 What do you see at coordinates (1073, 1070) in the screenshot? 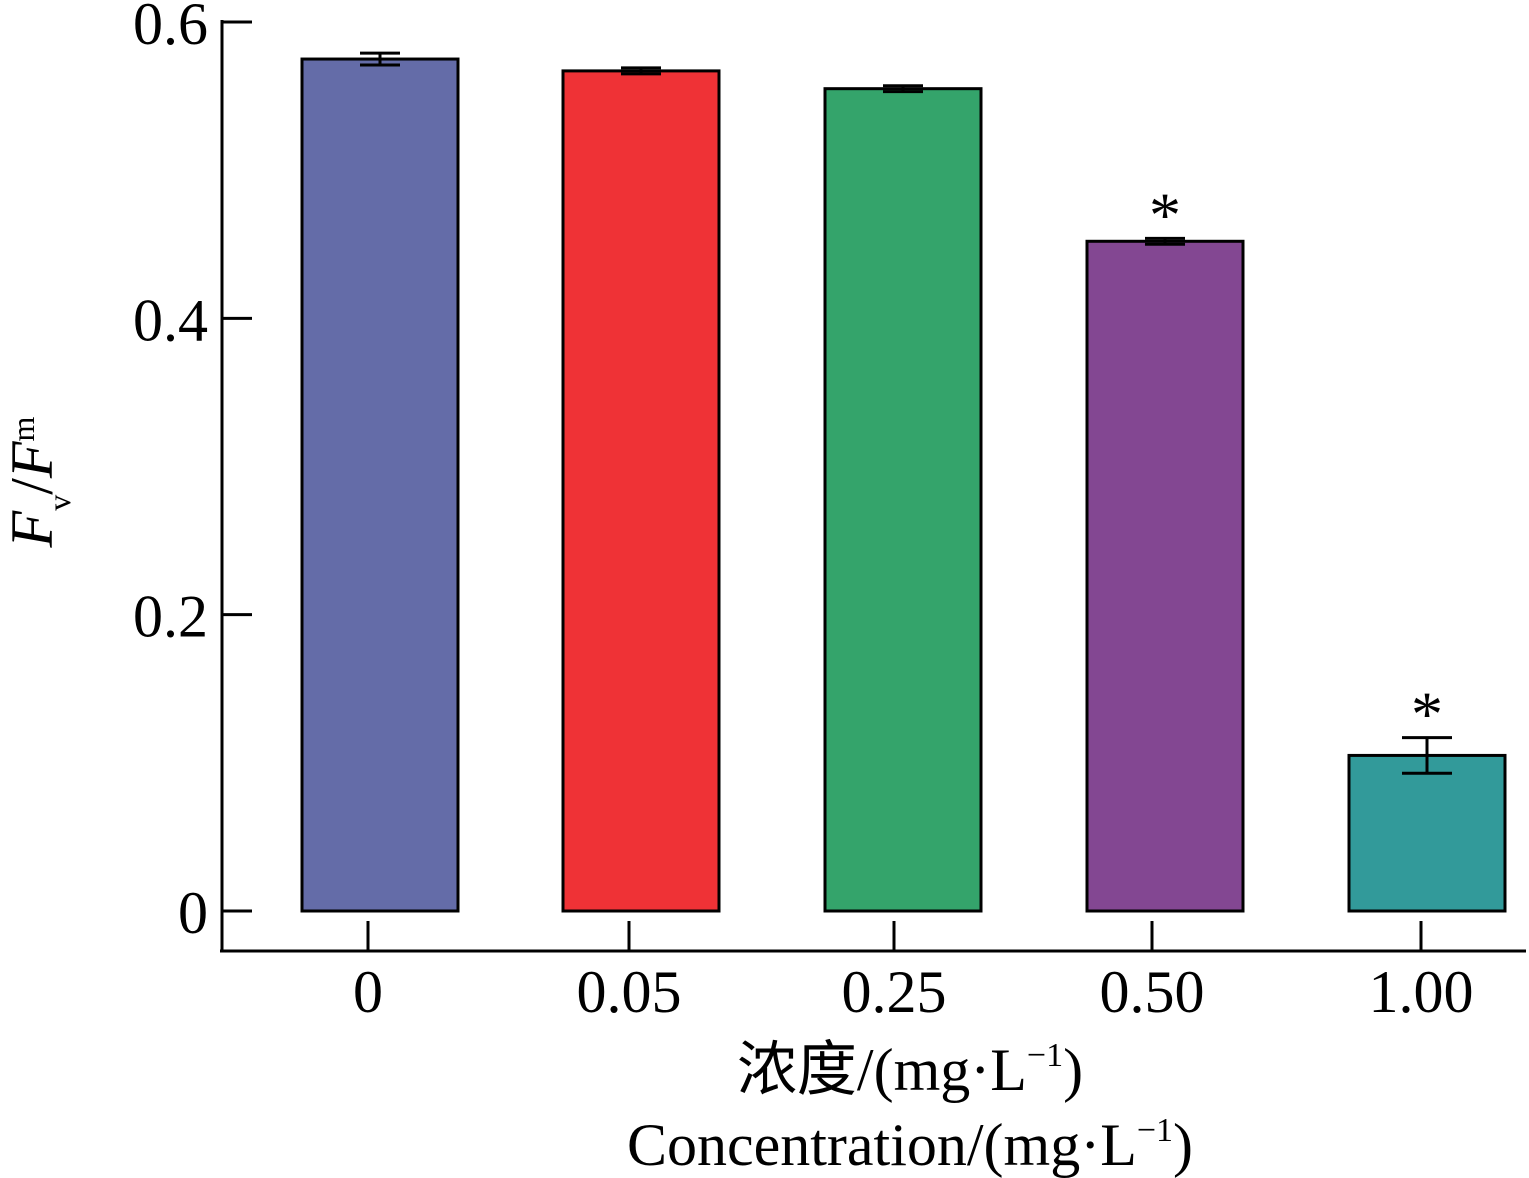
I see `x-label-cn-close: )` at bounding box center [1073, 1070].